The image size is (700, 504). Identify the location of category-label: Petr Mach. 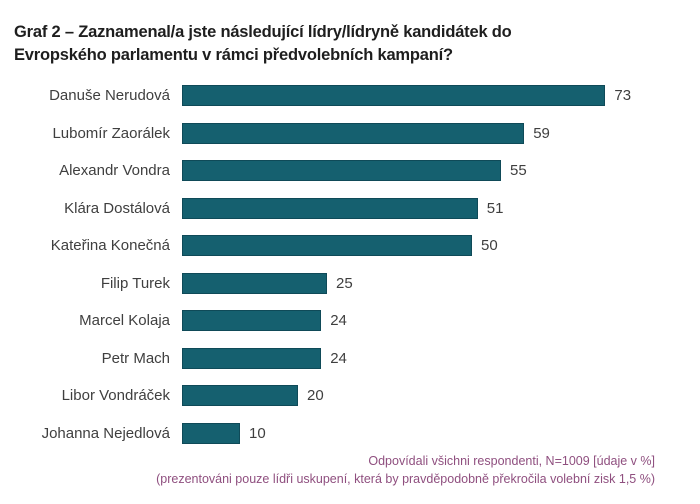
(135, 358).